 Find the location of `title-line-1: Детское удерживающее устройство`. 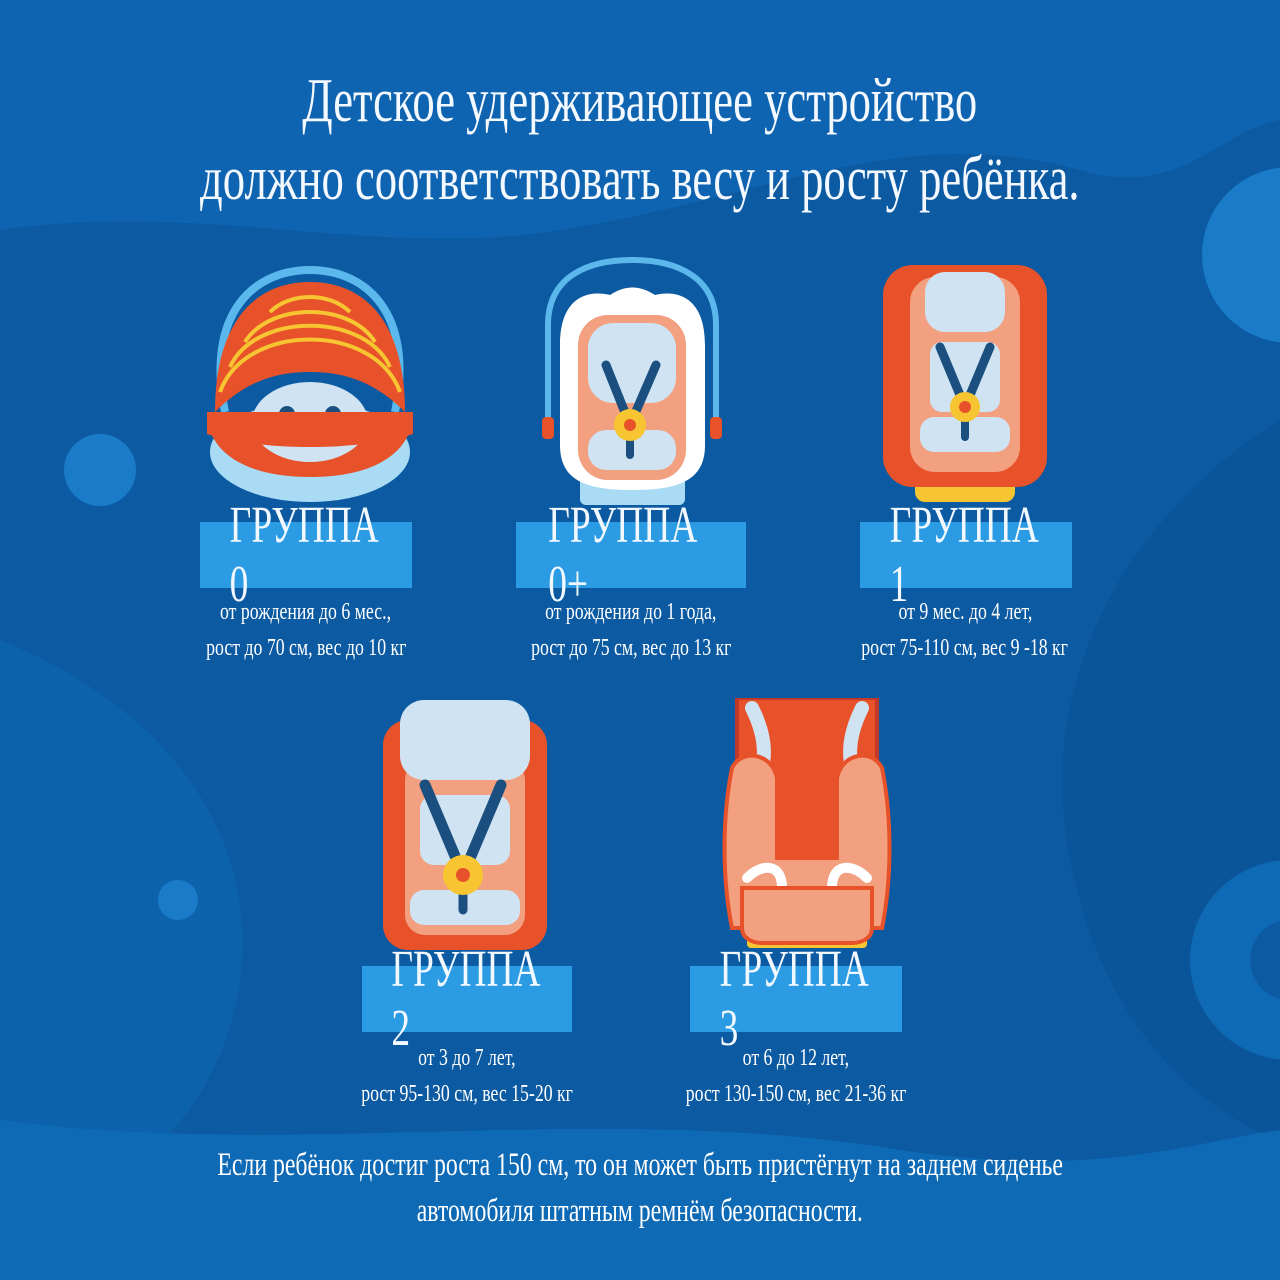

title-line-1: Детское удерживающее устройство is located at coordinates (640, 101).